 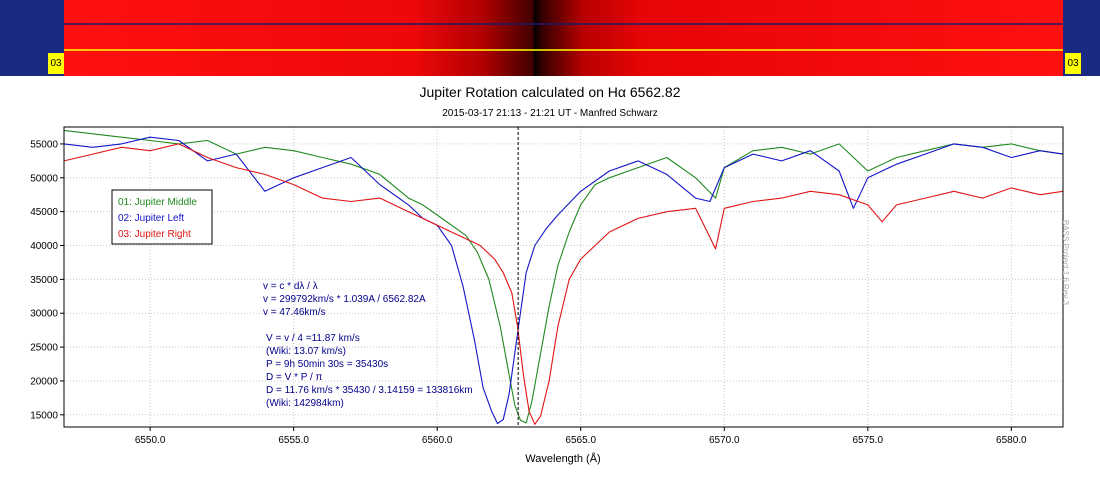 What do you see at coordinates (44, 246) in the screenshot?
I see `y-tick-label: 40000` at bounding box center [44, 246].